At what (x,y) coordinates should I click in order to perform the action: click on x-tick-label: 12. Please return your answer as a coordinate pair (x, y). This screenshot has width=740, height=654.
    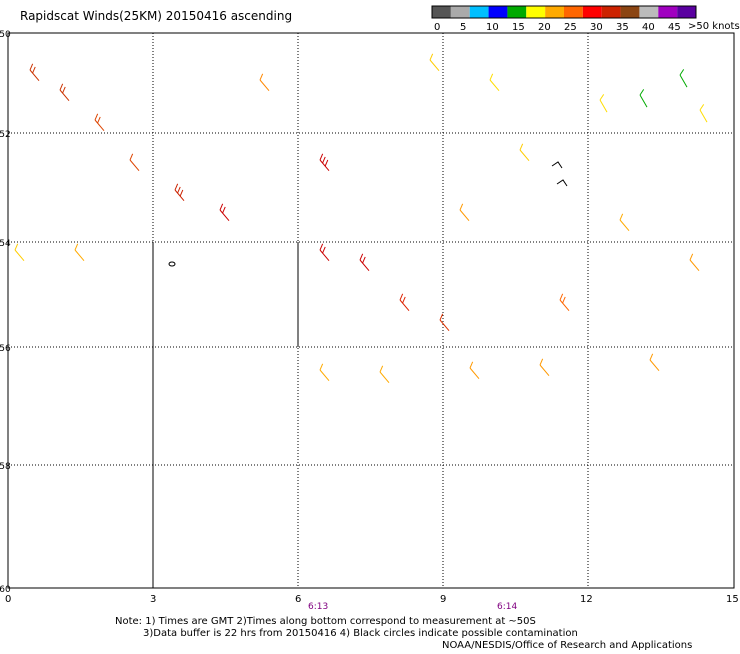
    Looking at the image, I should click on (586, 599).